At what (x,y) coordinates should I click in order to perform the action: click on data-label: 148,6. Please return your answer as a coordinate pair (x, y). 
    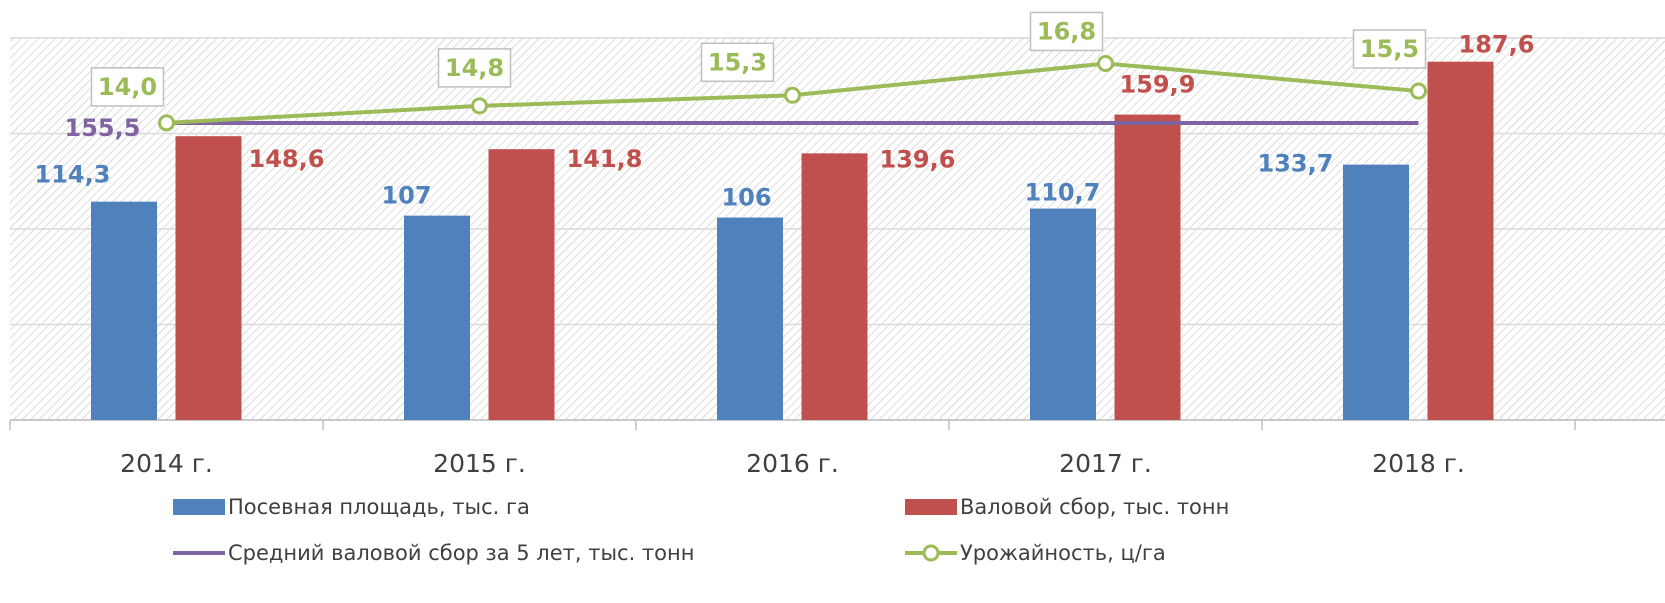
    Looking at the image, I should click on (287, 159).